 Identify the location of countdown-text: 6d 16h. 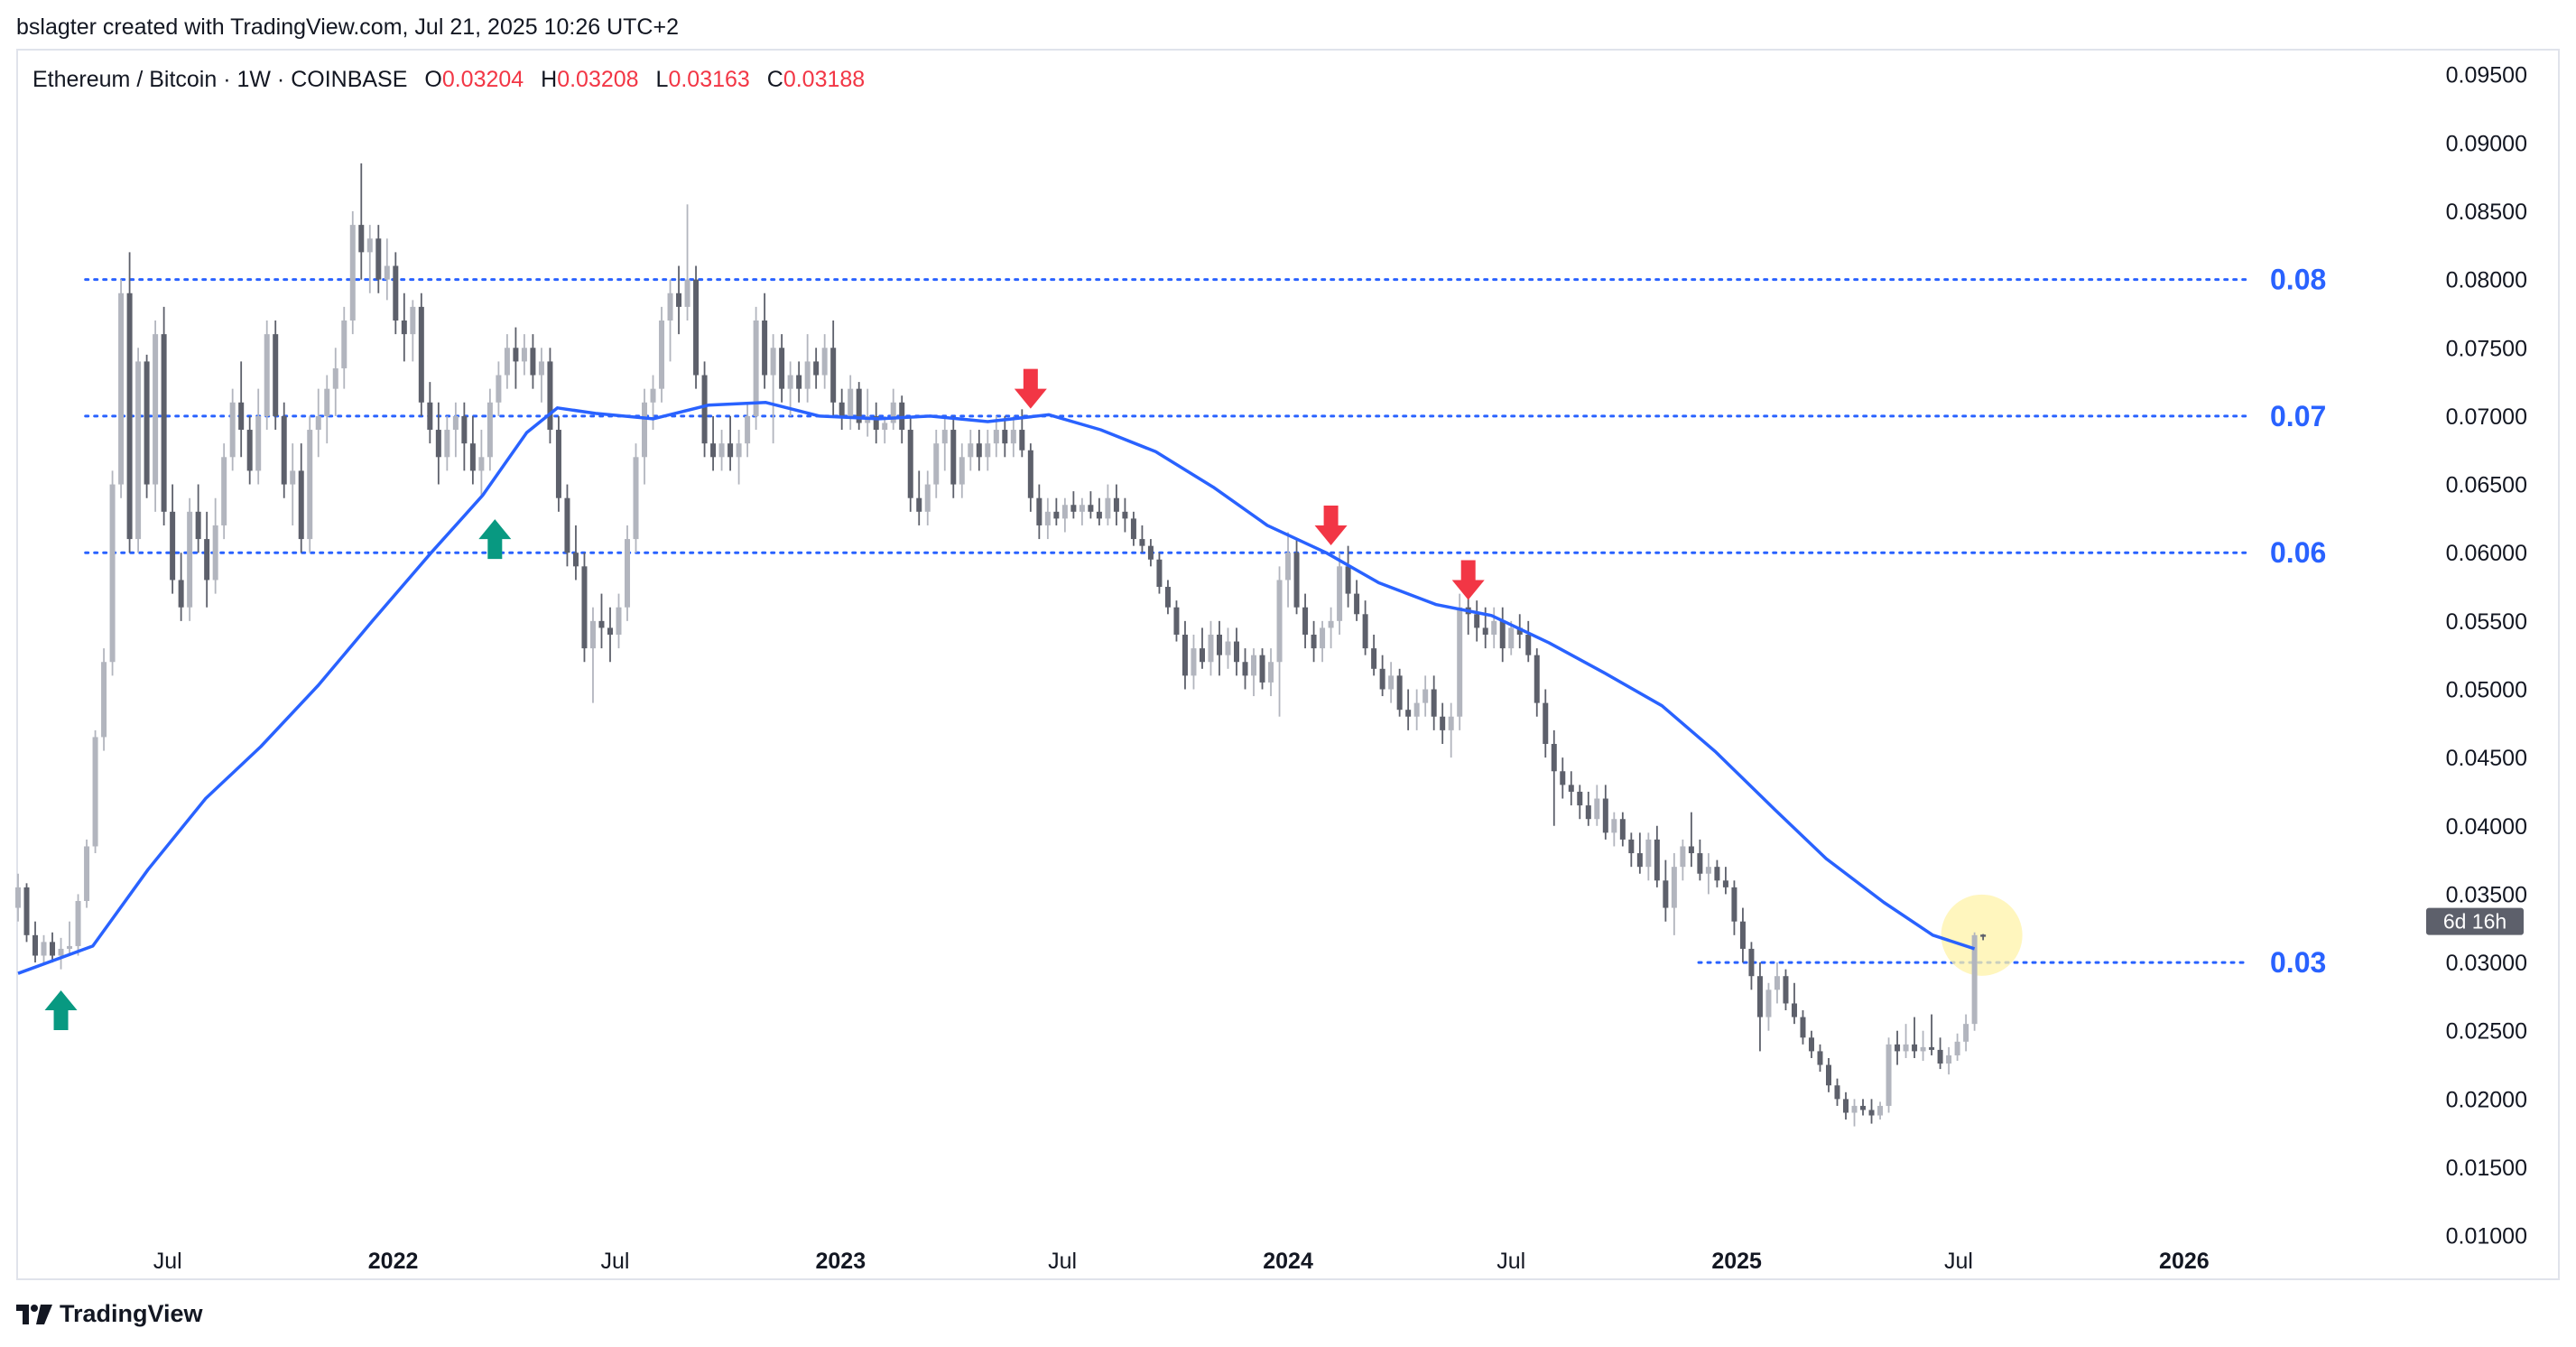
(2475, 922).